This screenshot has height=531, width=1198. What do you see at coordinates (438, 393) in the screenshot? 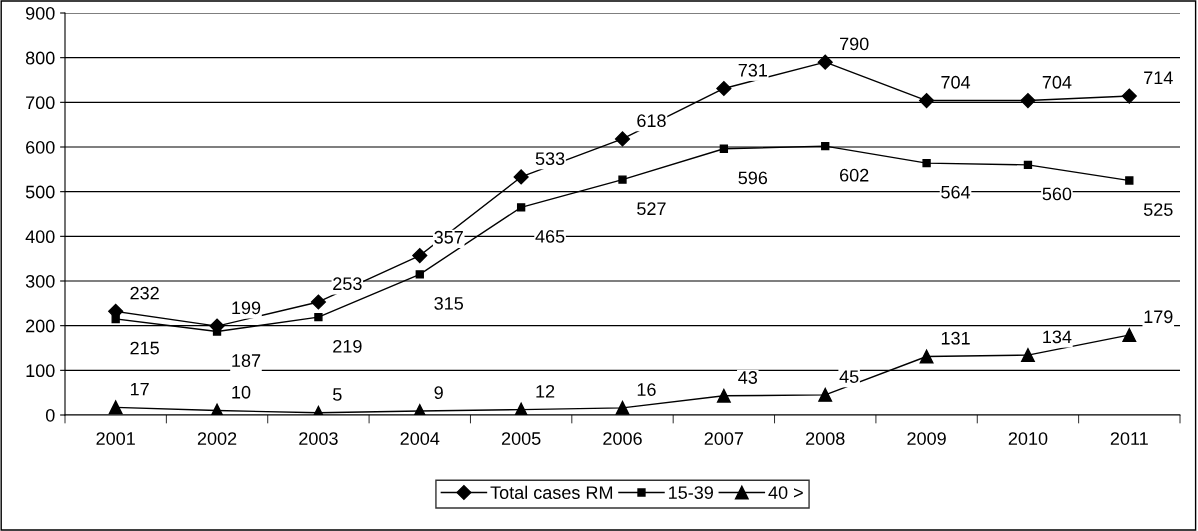
I see `data-label: 9` at bounding box center [438, 393].